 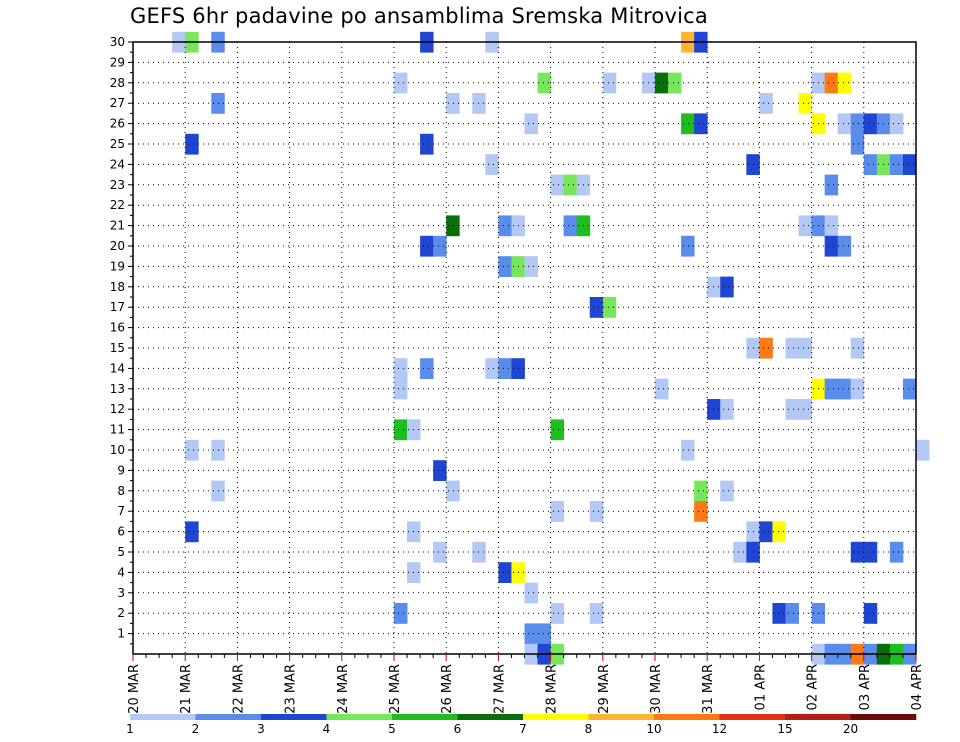 What do you see at coordinates (653, 729) in the screenshot?
I see `colorbar-label: 10` at bounding box center [653, 729].